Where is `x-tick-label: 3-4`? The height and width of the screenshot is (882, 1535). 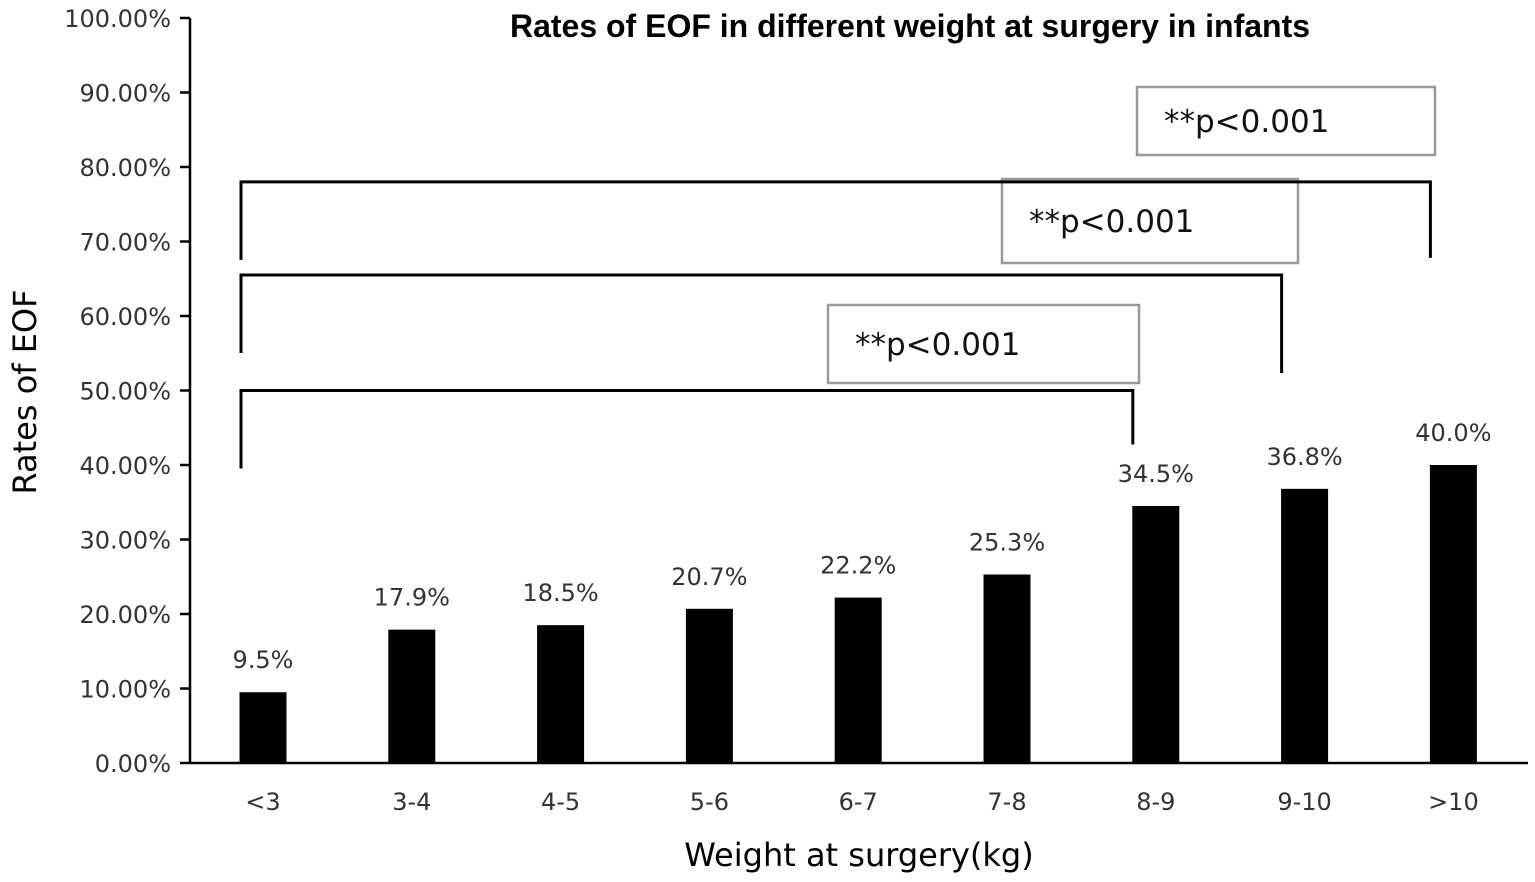
x-tick-label: 3-4 is located at coordinates (411, 802).